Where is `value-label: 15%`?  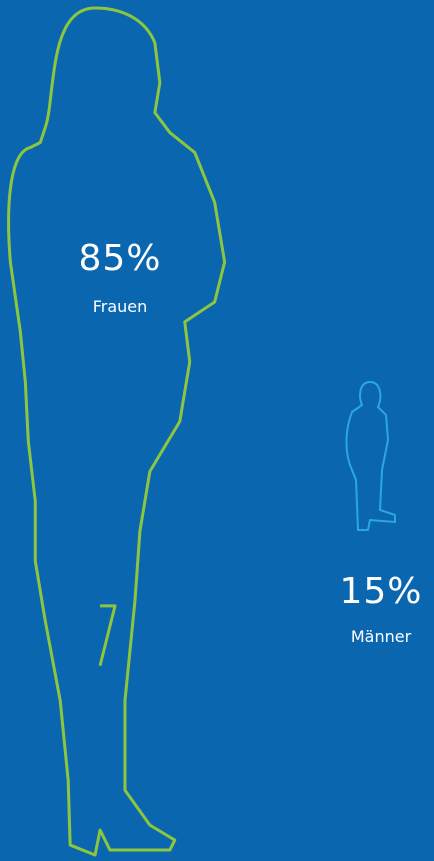 value-label: 15% is located at coordinates (380, 591).